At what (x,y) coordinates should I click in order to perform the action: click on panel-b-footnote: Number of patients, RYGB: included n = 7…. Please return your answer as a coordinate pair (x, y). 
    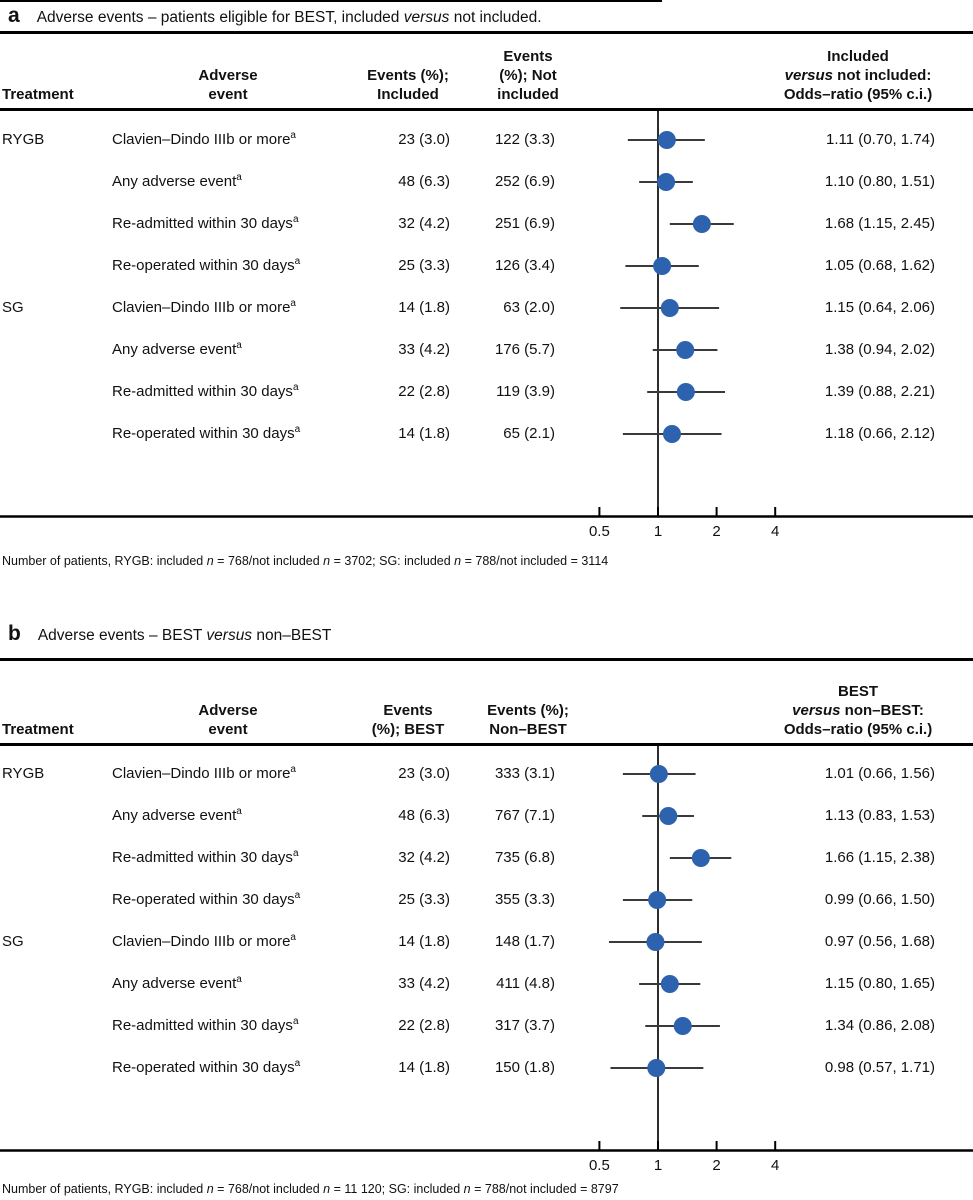
    Looking at the image, I should click on (310, 1189).